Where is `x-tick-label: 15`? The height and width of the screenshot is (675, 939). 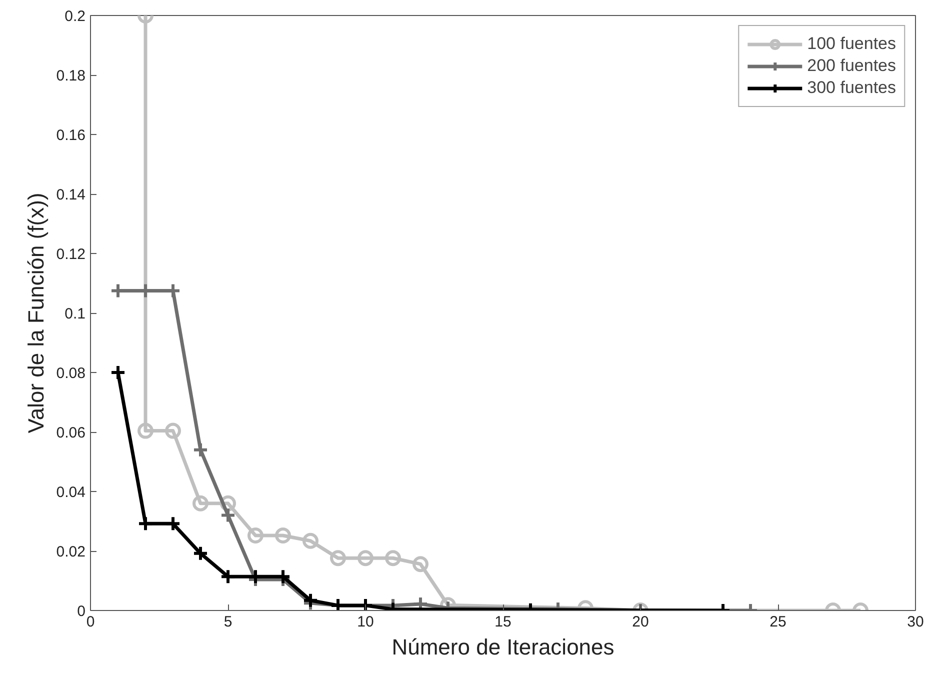
x-tick-label: 15 is located at coordinates (503, 622).